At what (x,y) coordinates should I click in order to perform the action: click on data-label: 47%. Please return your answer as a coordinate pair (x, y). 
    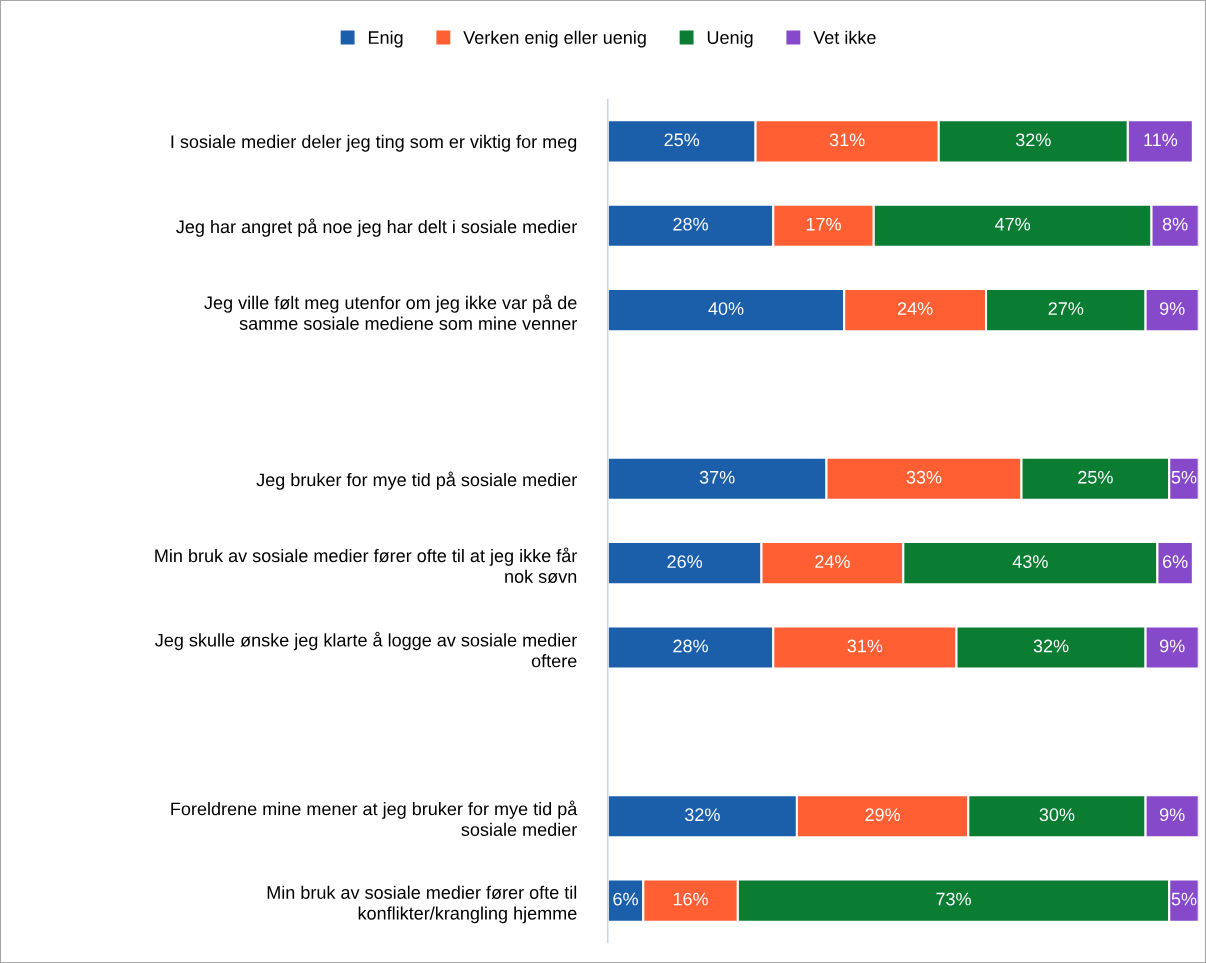
    Looking at the image, I should click on (1012, 224).